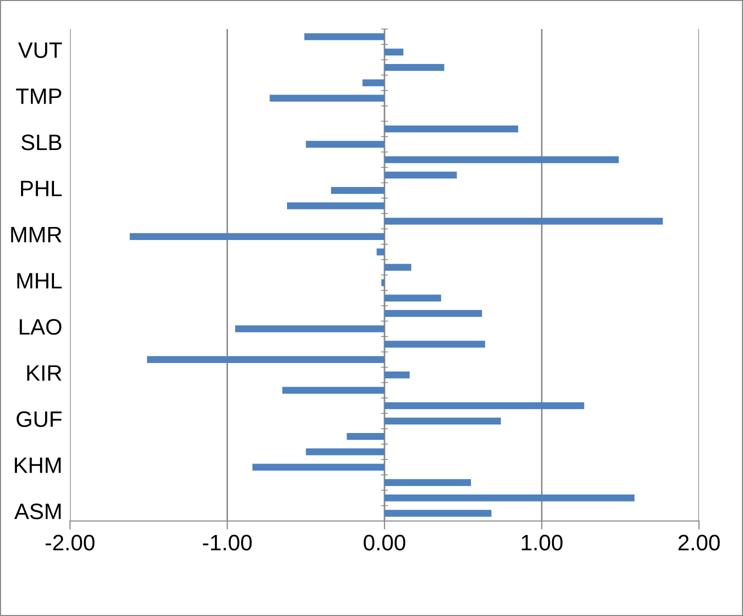  I want to click on x-tick-label: -2.00, so click(70, 542).